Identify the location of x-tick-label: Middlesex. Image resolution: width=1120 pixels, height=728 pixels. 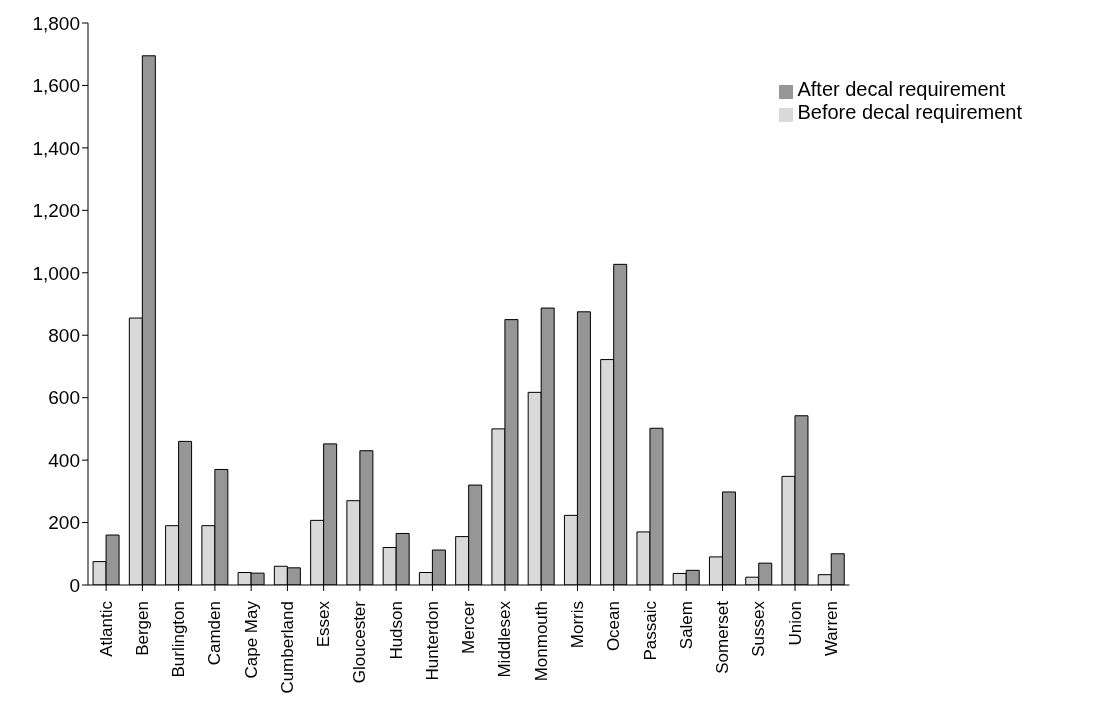
(505, 639).